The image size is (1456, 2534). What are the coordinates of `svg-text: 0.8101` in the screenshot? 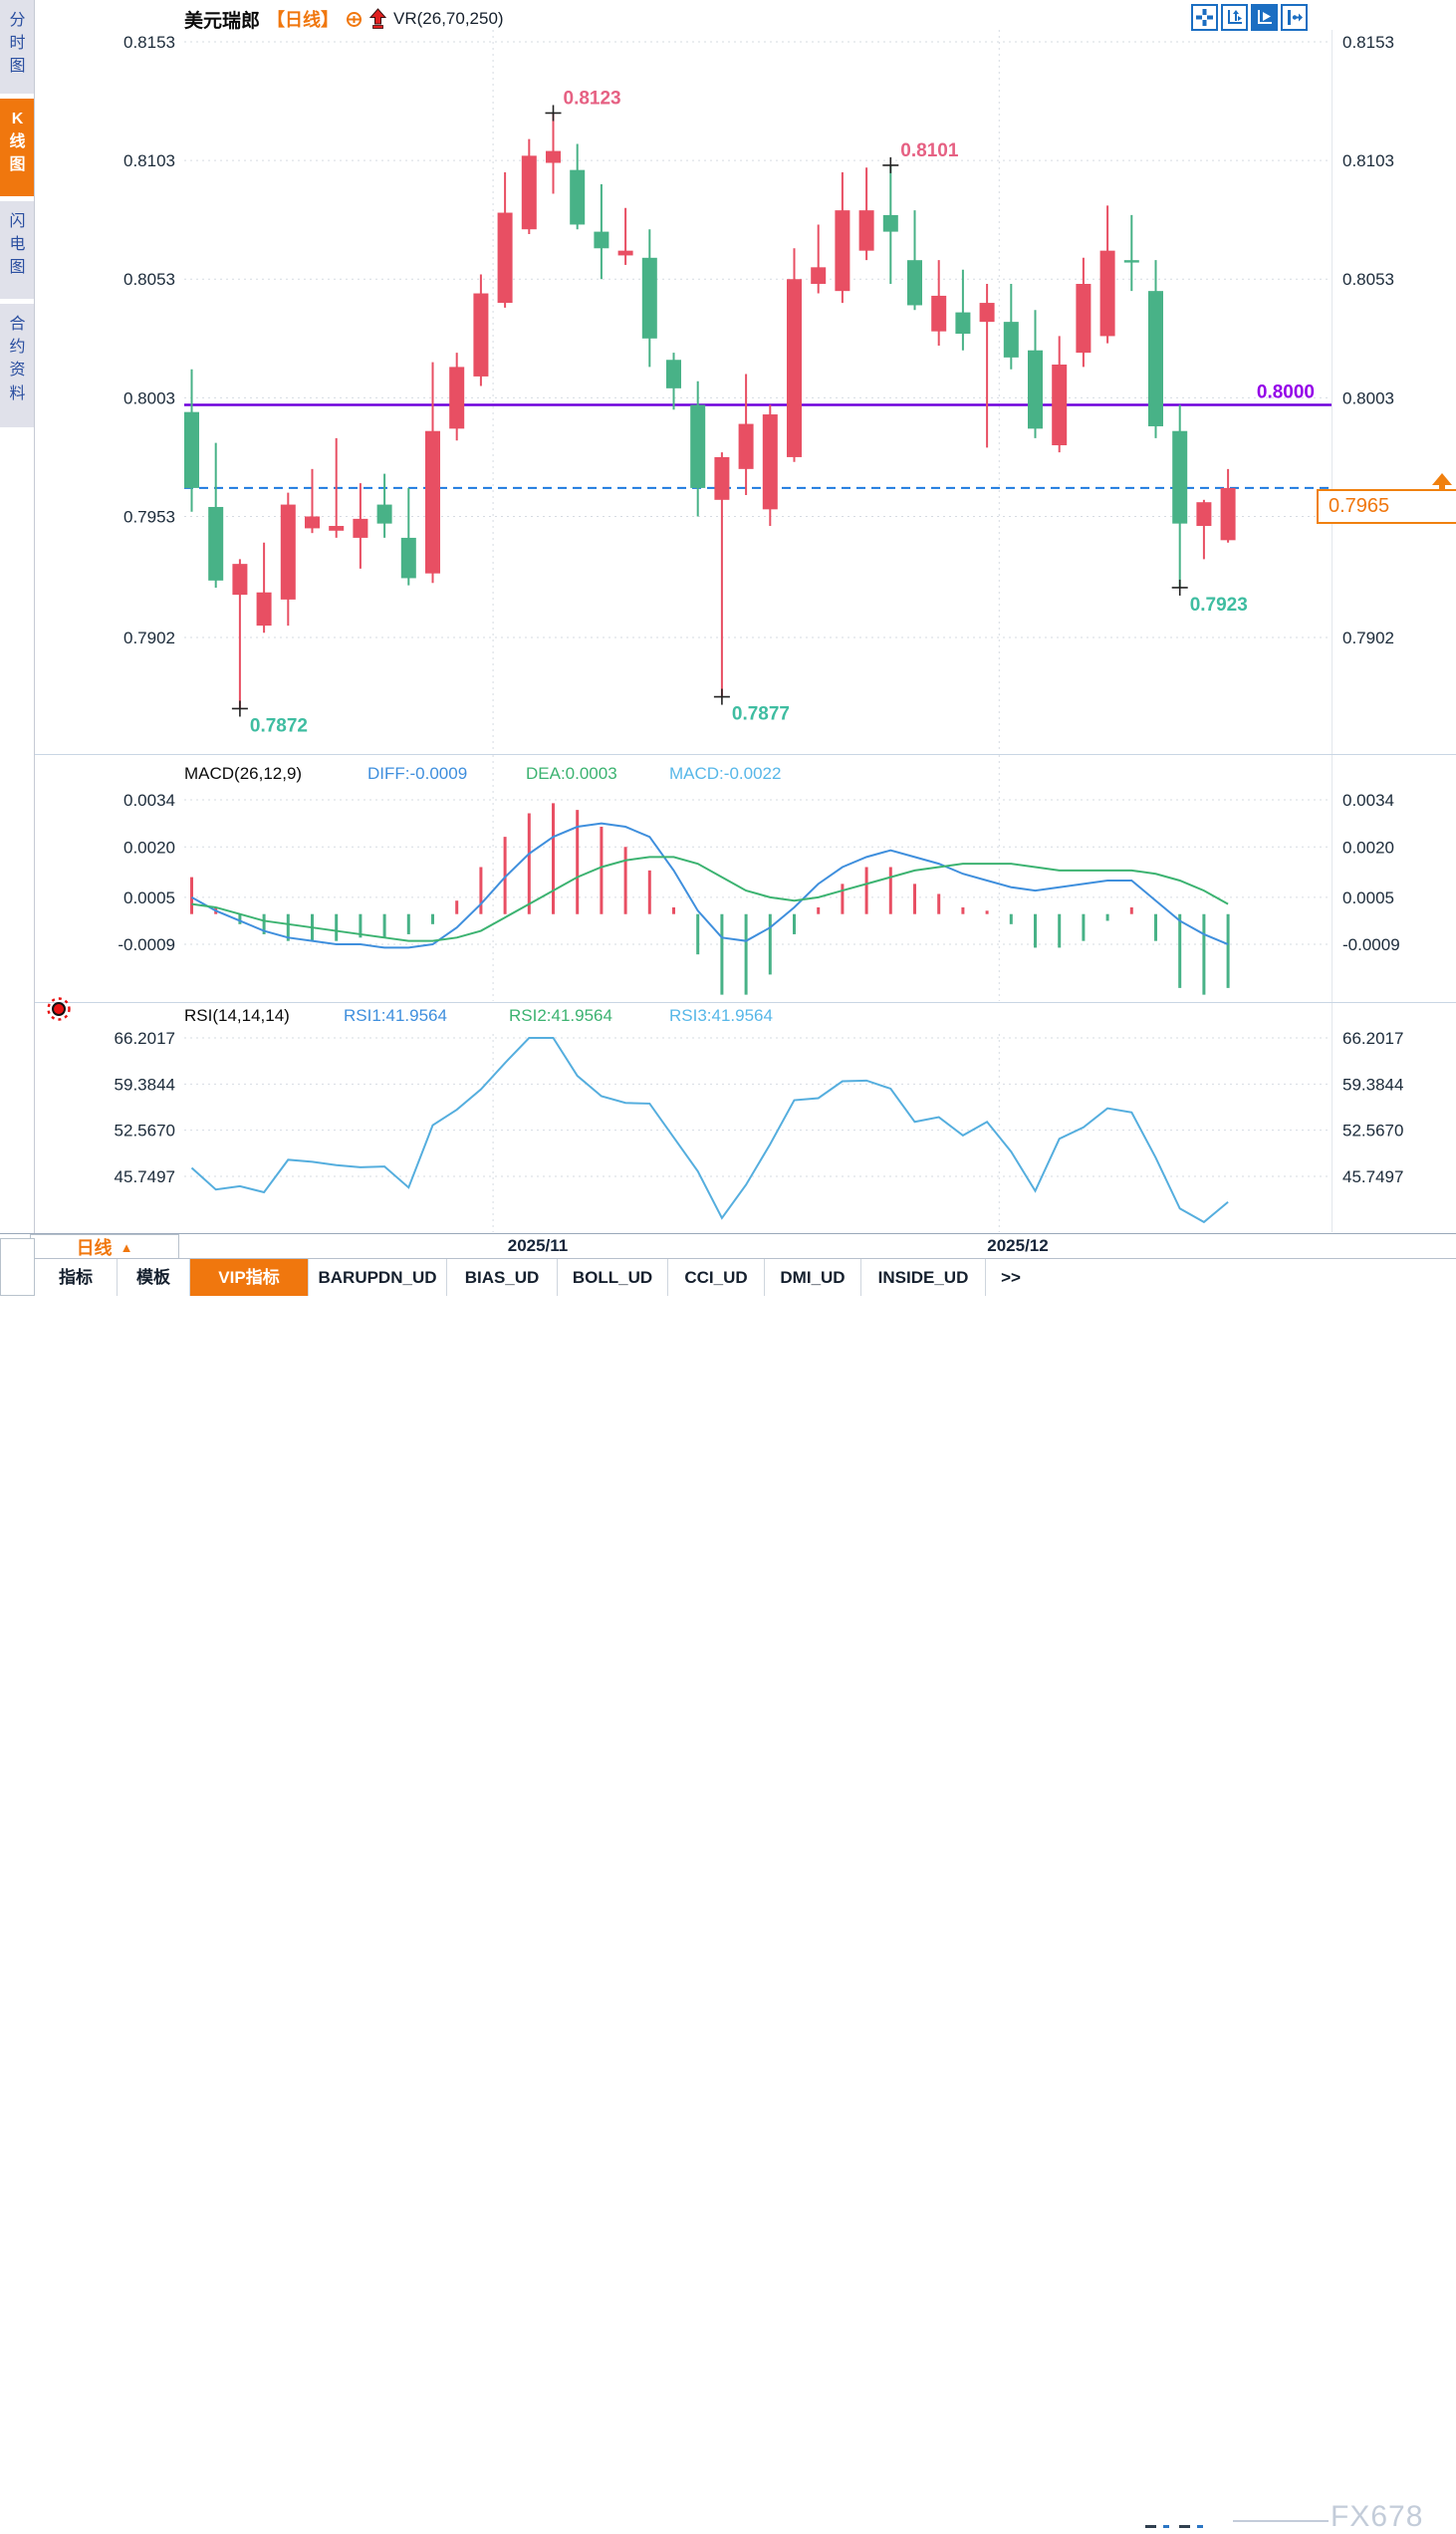 It's located at (929, 150).